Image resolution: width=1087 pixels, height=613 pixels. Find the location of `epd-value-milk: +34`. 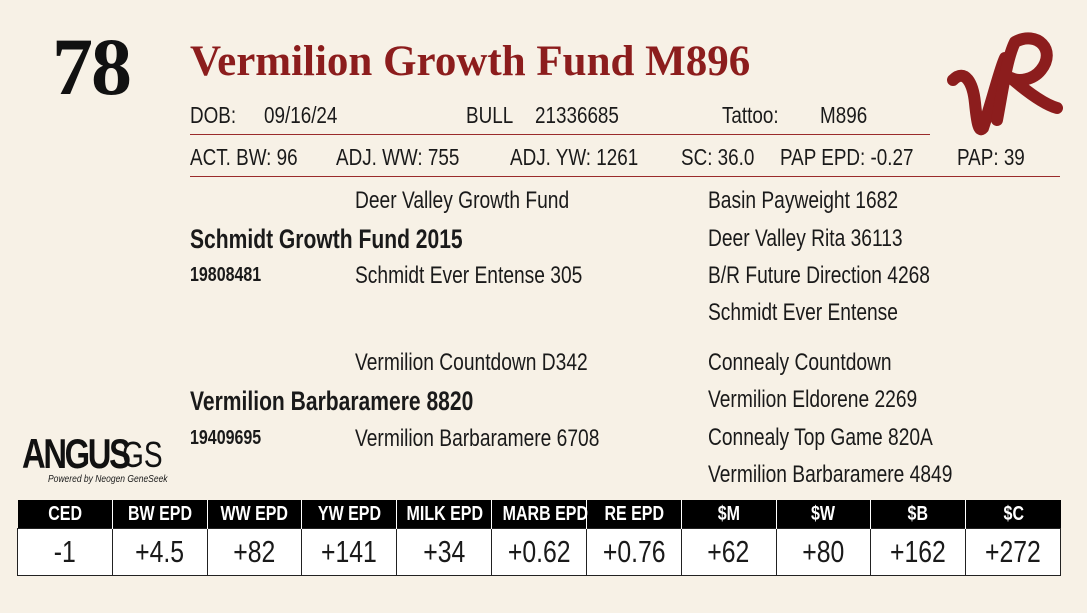

epd-value-milk: +34 is located at coordinates (444, 552).